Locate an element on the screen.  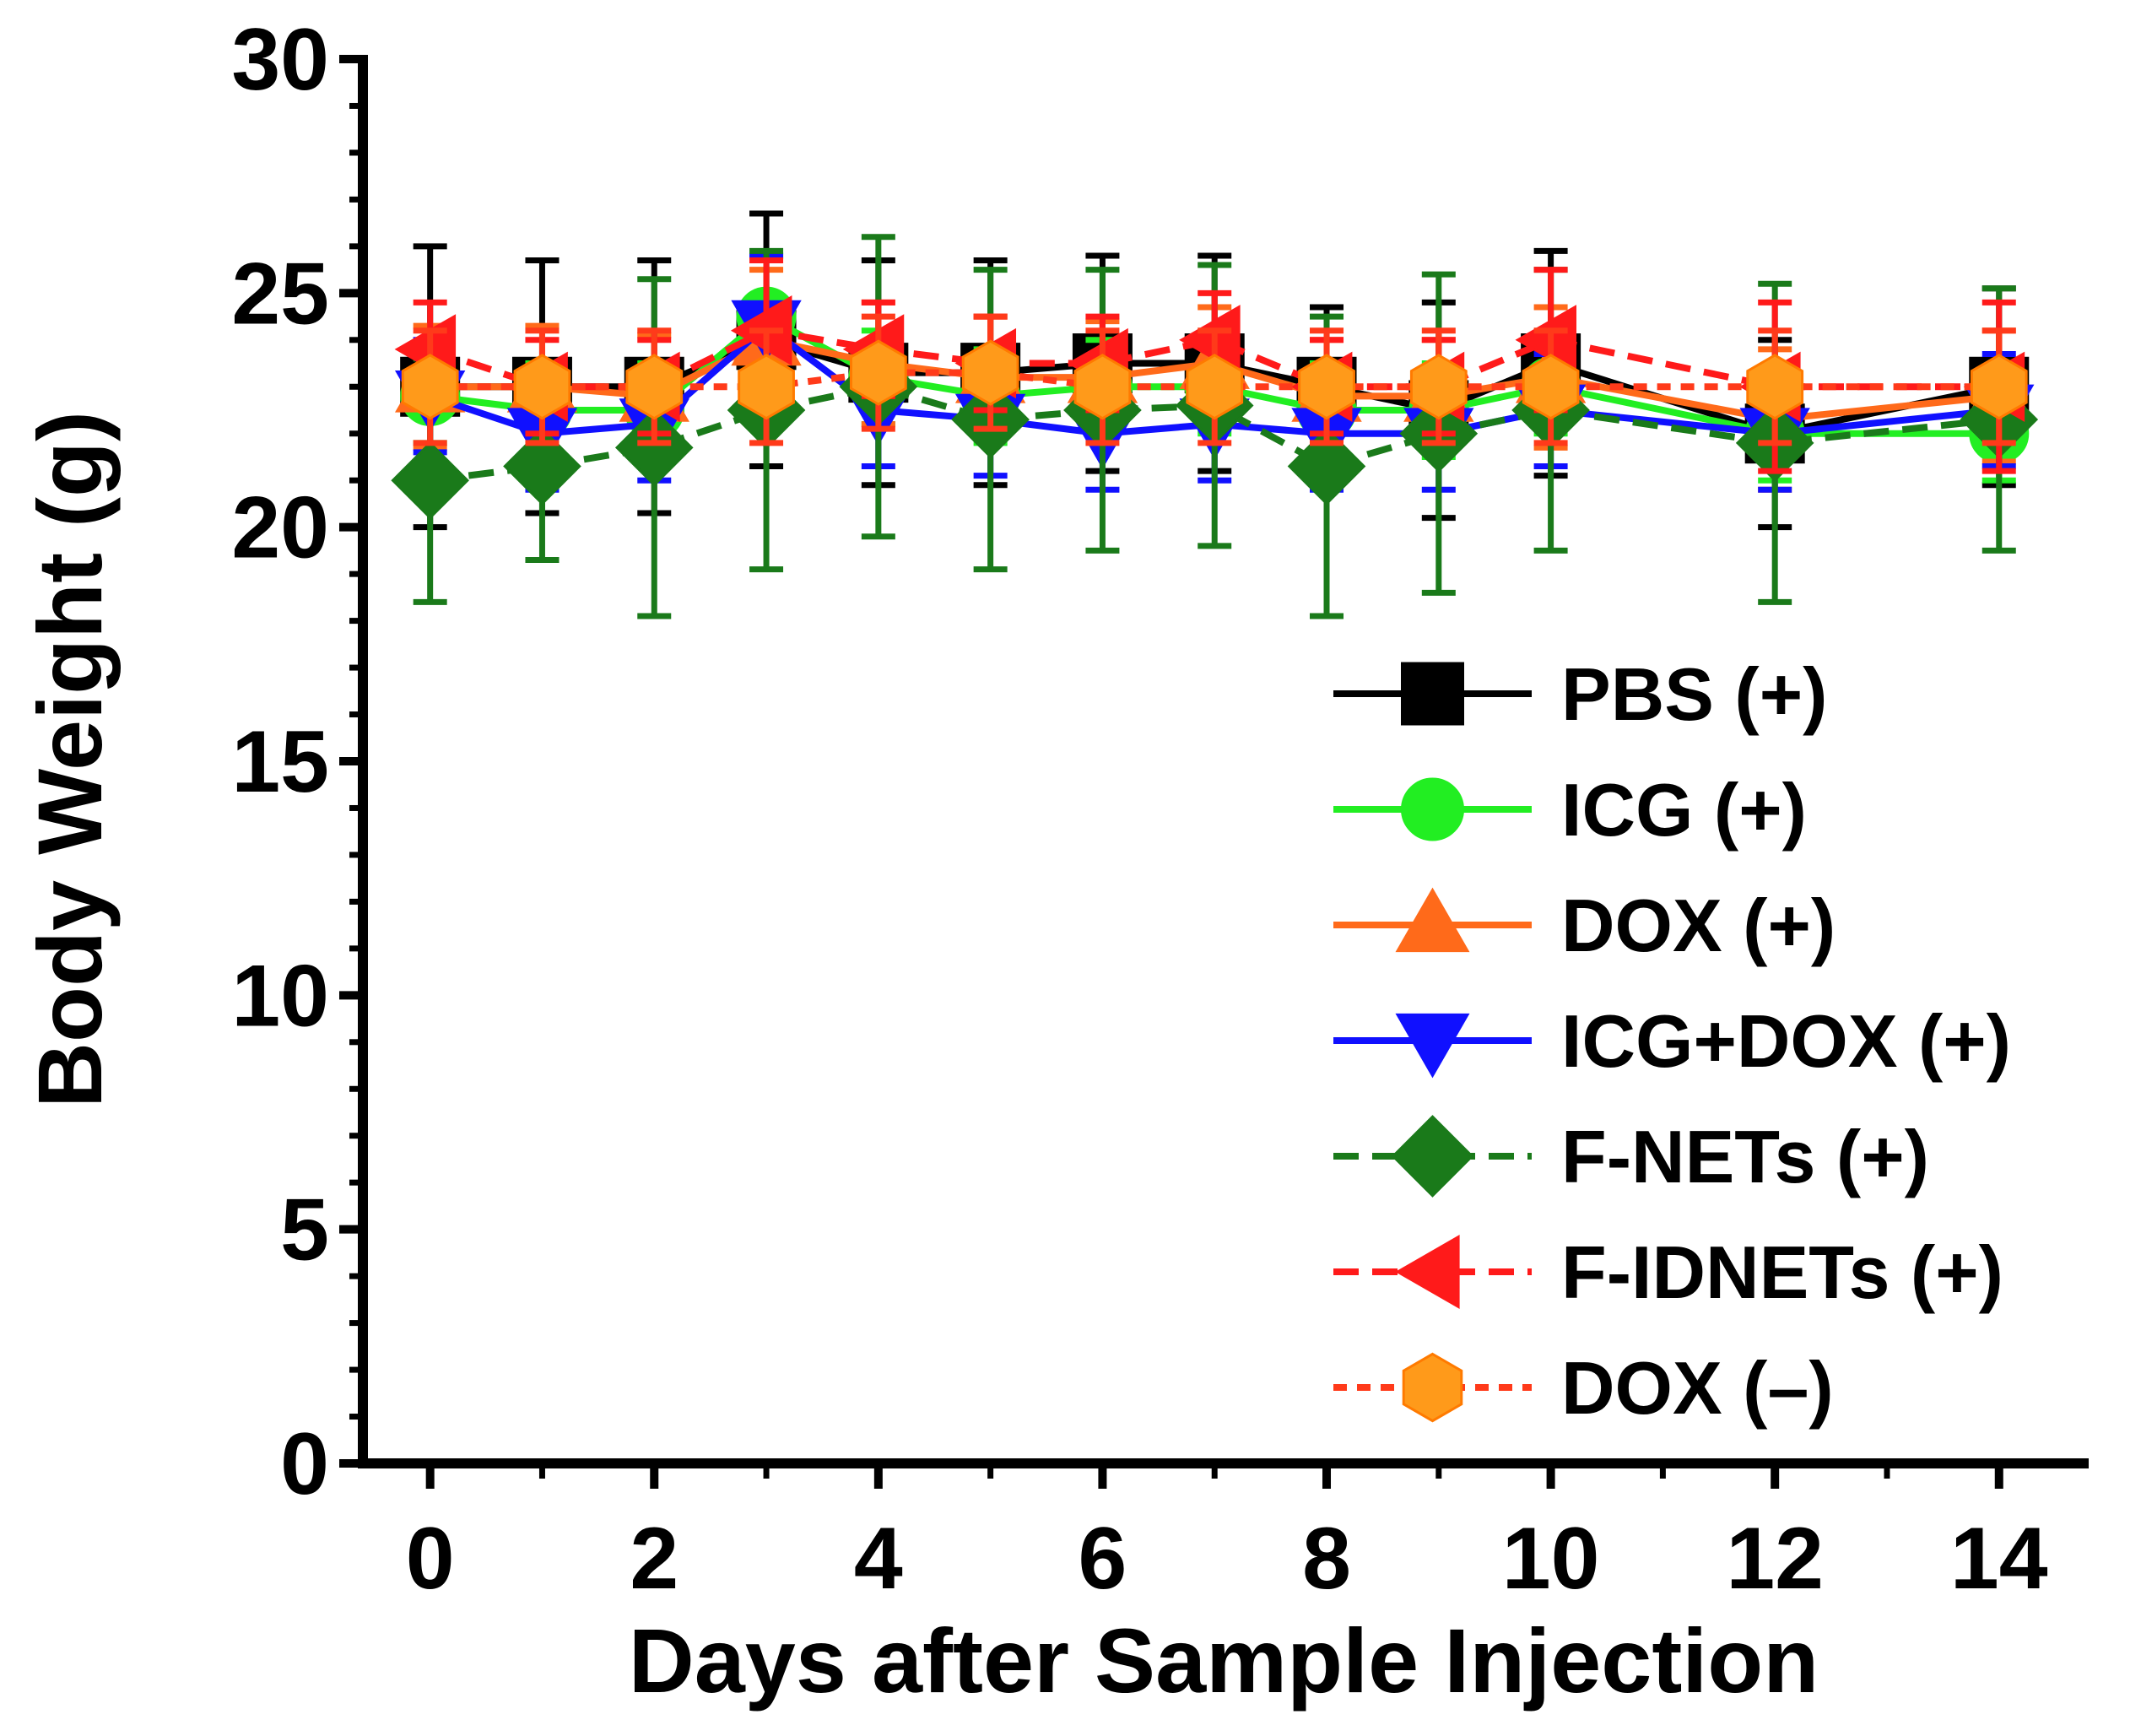
legend-label: DOX (–) is located at coordinates (1698, 1388).